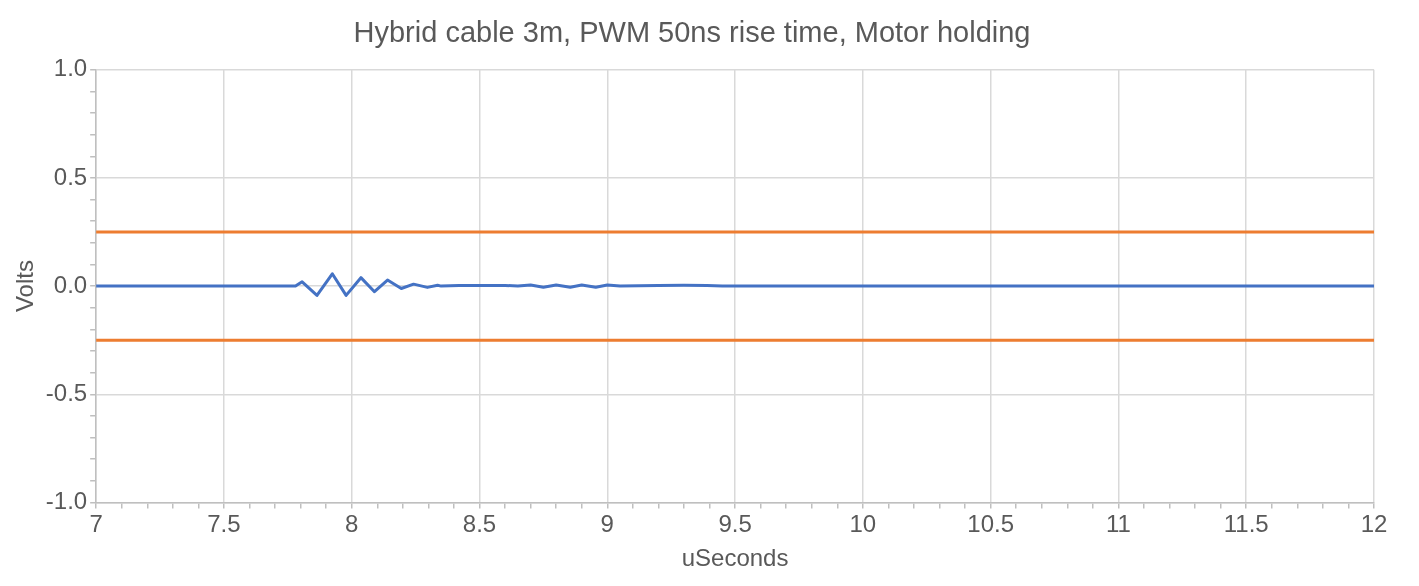 The width and height of the screenshot is (1419, 586). I want to click on x-tick-label: 12, so click(1374, 524).